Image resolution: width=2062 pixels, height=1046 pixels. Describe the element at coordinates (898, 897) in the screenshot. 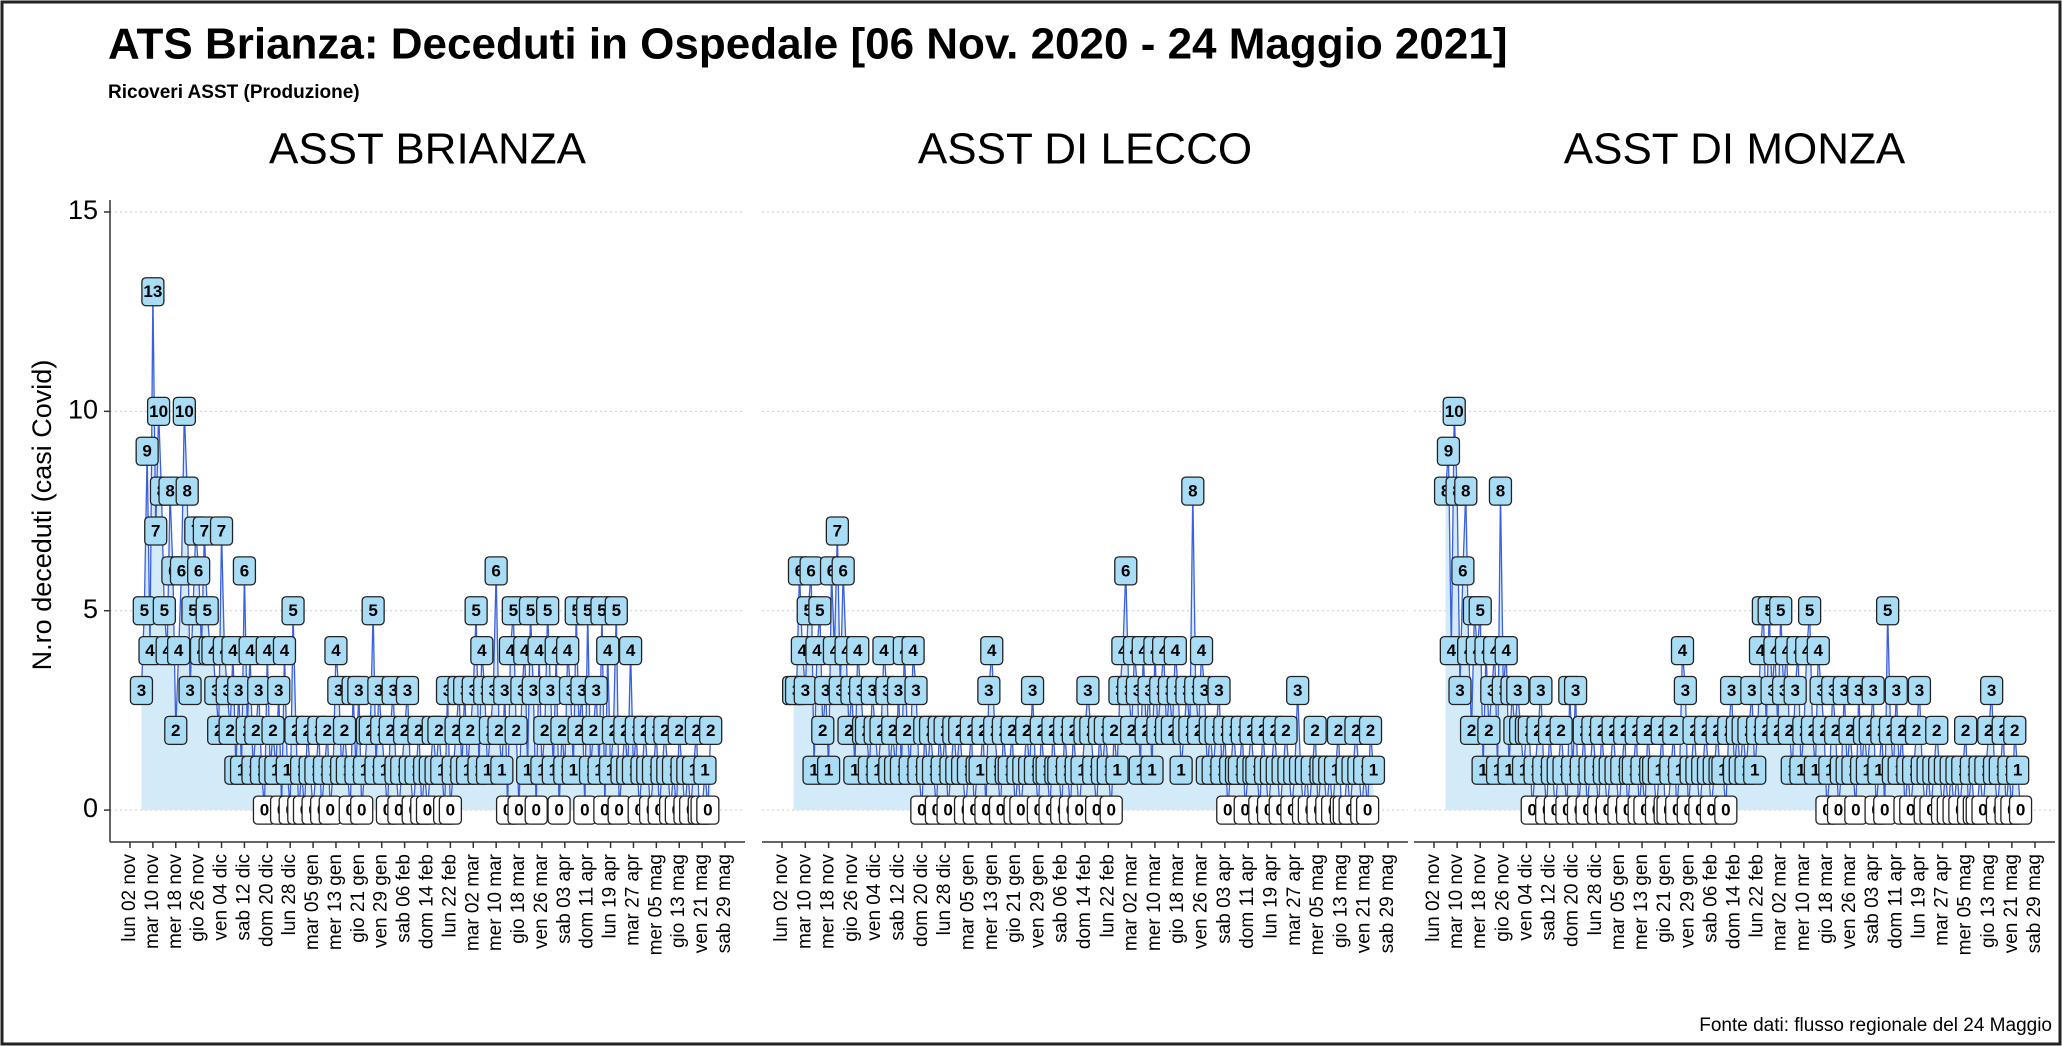

I see `x-tick-label: sab 12 dic` at that location.